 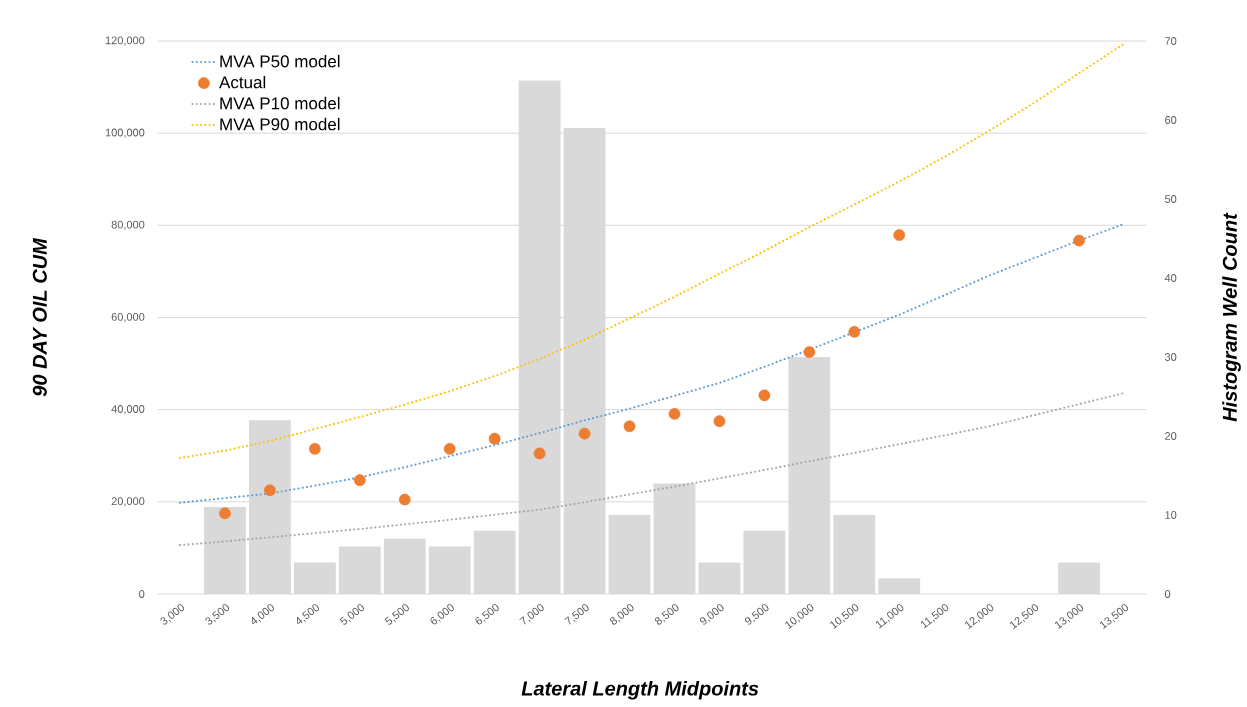 I want to click on y-tick-label: 20,000, so click(x=128, y=502).